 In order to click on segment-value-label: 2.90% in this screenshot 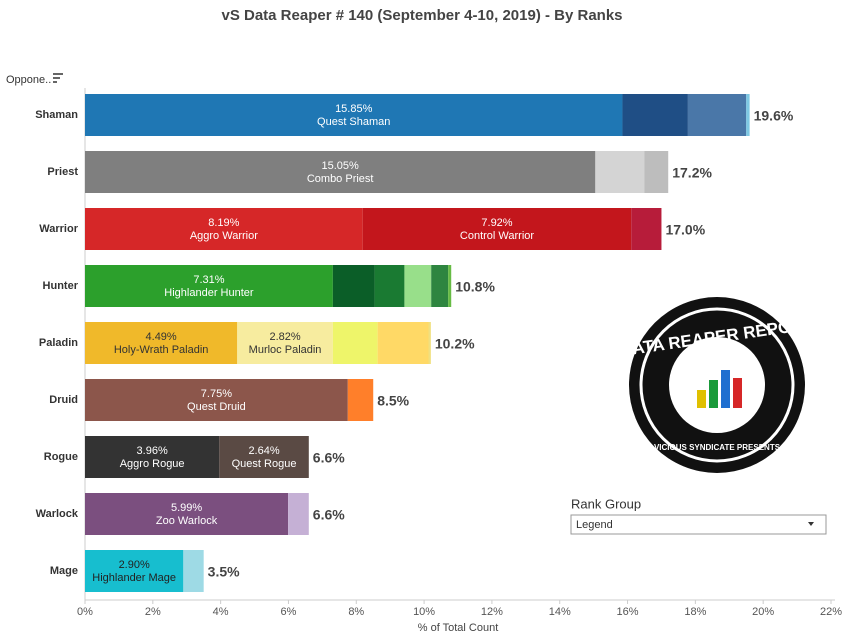, I will do `click(134, 565)`.